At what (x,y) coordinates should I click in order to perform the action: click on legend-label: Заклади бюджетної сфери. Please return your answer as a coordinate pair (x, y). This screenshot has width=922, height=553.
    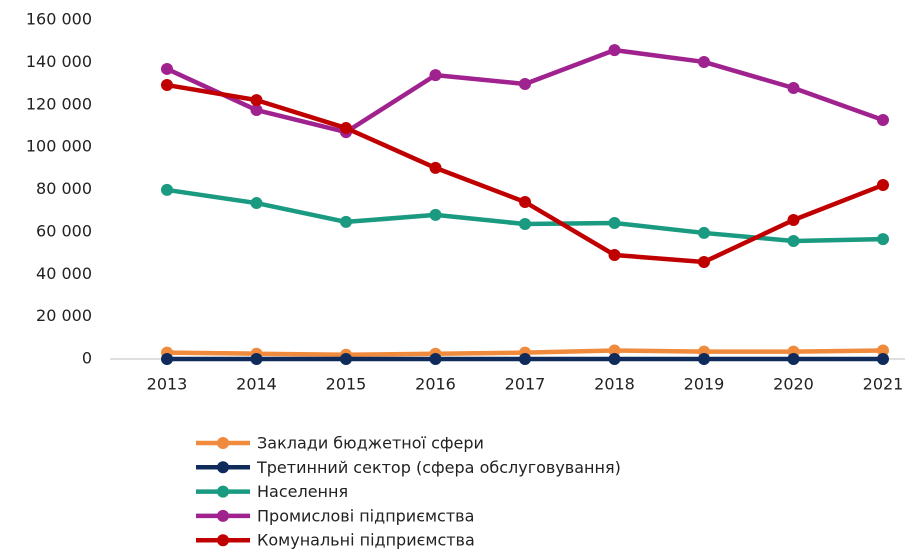
    Looking at the image, I should click on (370, 443).